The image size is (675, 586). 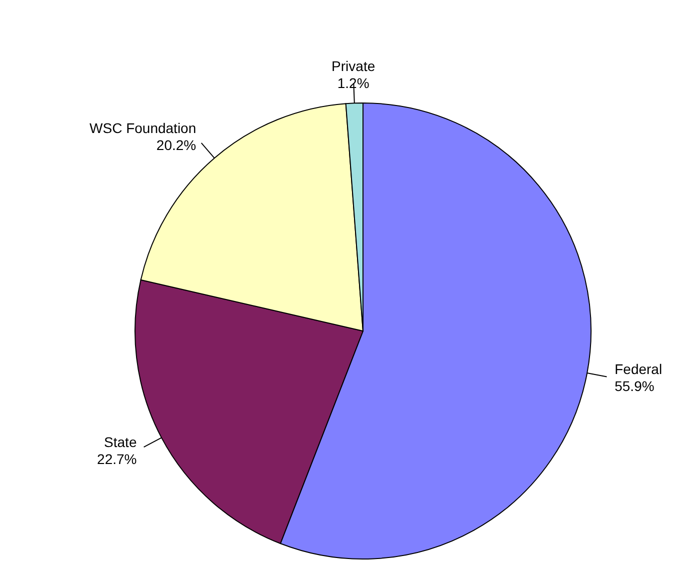 What do you see at coordinates (117, 458) in the screenshot?
I see `data-label: 22.7%` at bounding box center [117, 458].